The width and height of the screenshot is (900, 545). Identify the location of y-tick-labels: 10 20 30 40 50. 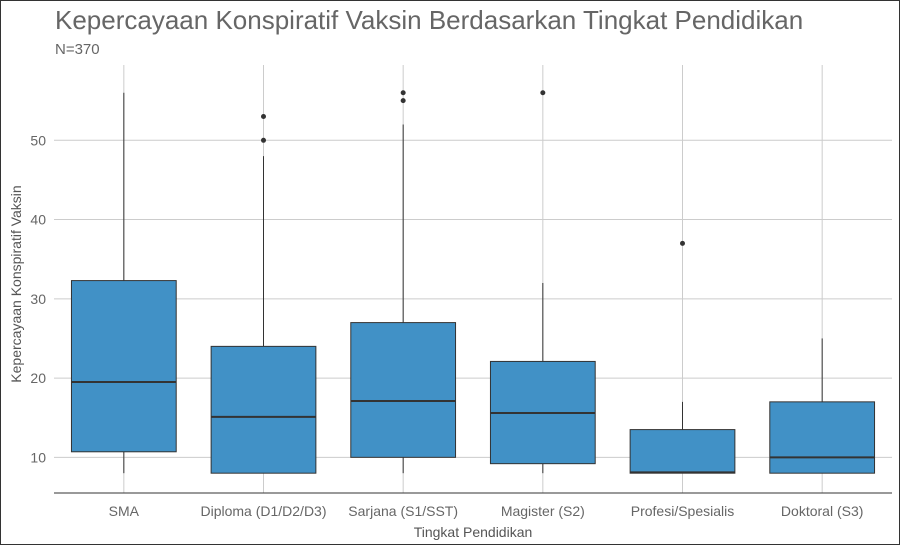
(38, 298).